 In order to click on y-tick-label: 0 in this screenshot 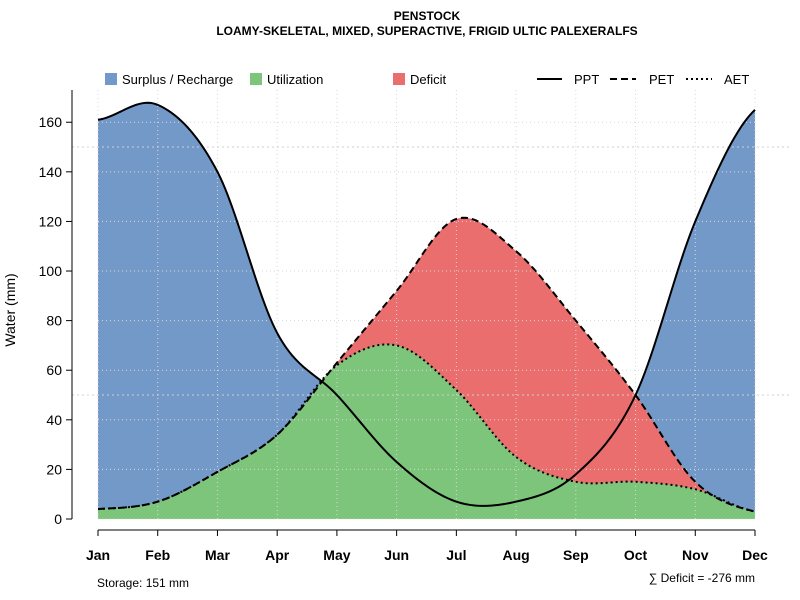, I will do `click(58, 519)`.